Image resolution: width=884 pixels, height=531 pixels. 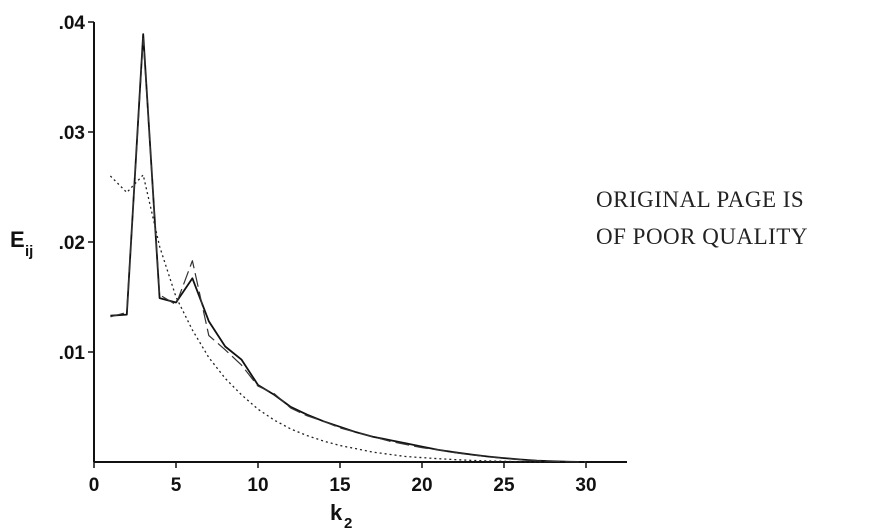 What do you see at coordinates (700, 199) in the screenshot?
I see `stamp-line-1: ORIGINAL PAGE IS` at bounding box center [700, 199].